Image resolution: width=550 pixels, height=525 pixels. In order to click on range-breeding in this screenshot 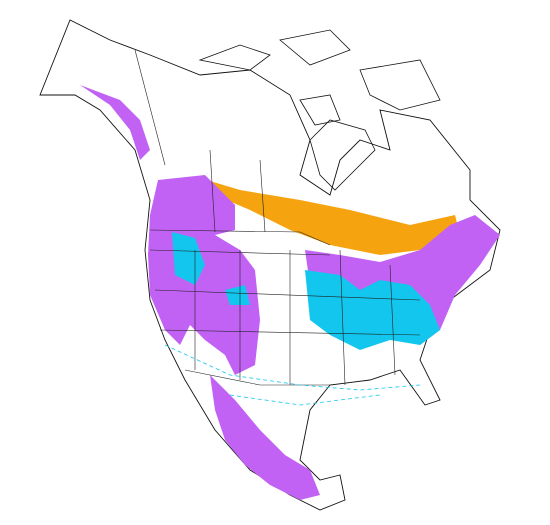, I will do `click(330, 216)`.